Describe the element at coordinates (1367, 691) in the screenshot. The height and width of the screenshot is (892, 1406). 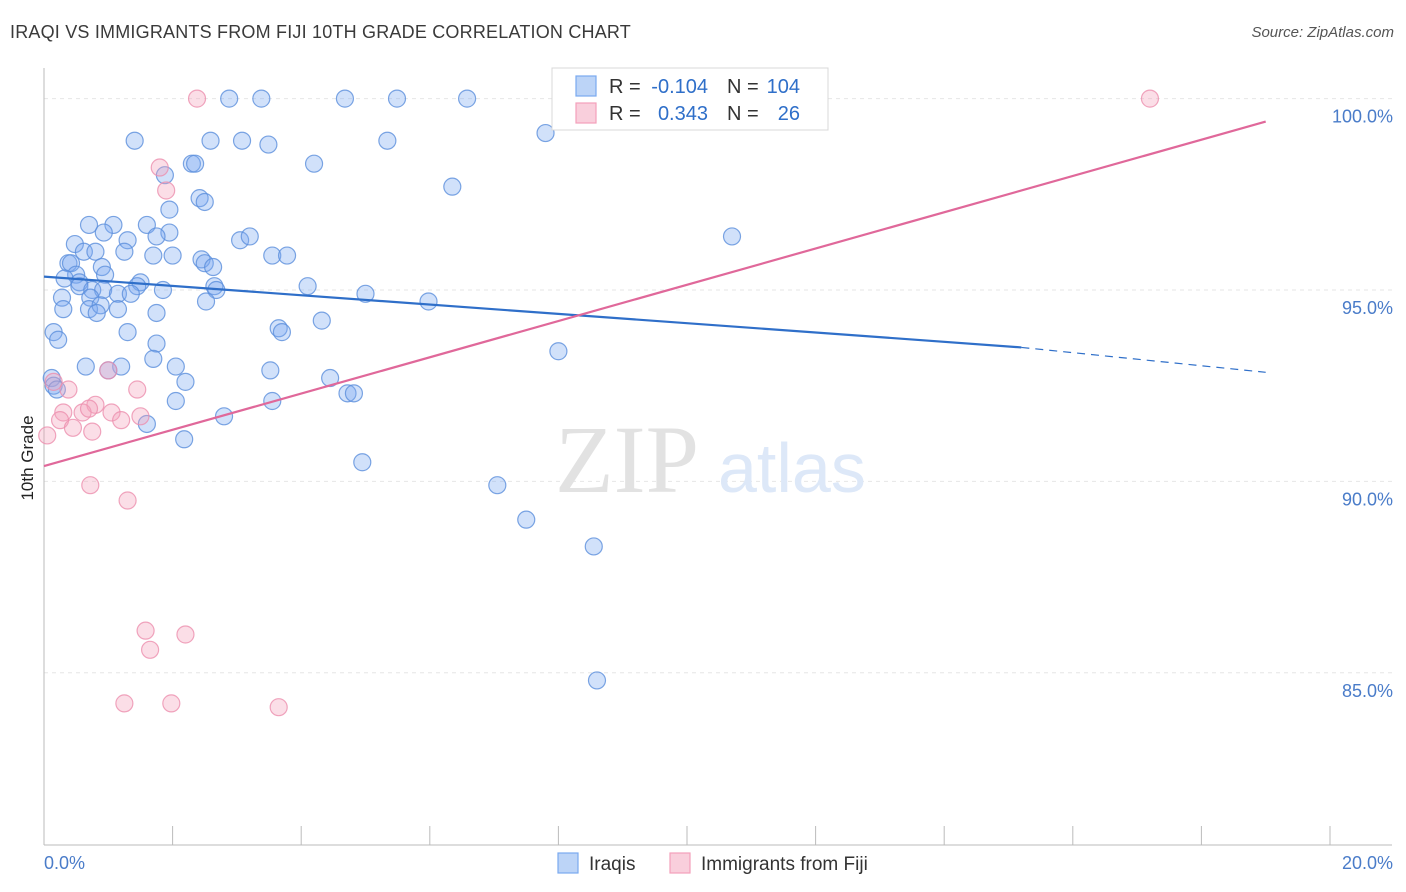
I see `y-tick-label: 85.0%` at that location.